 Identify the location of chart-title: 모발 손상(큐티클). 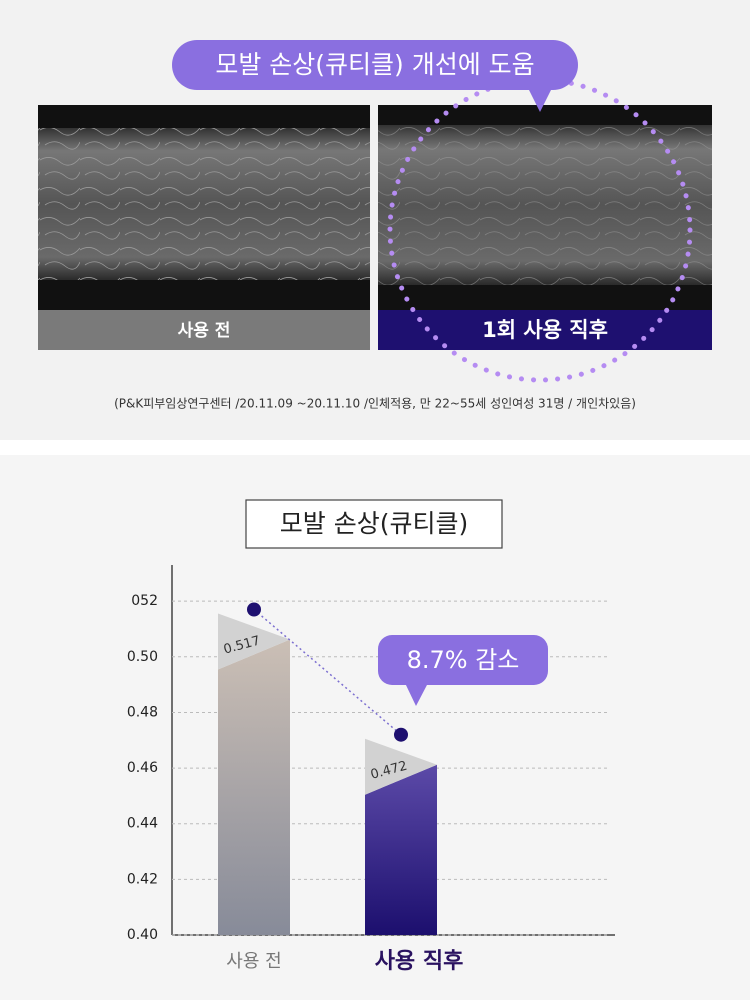
(374, 523).